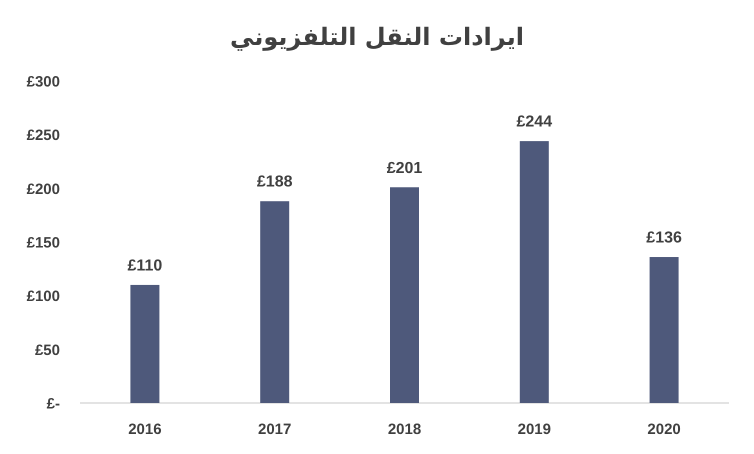 Image resolution: width=754 pixels, height=454 pixels. What do you see at coordinates (53, 404) in the screenshot?
I see `y-tick-label: £-` at bounding box center [53, 404].